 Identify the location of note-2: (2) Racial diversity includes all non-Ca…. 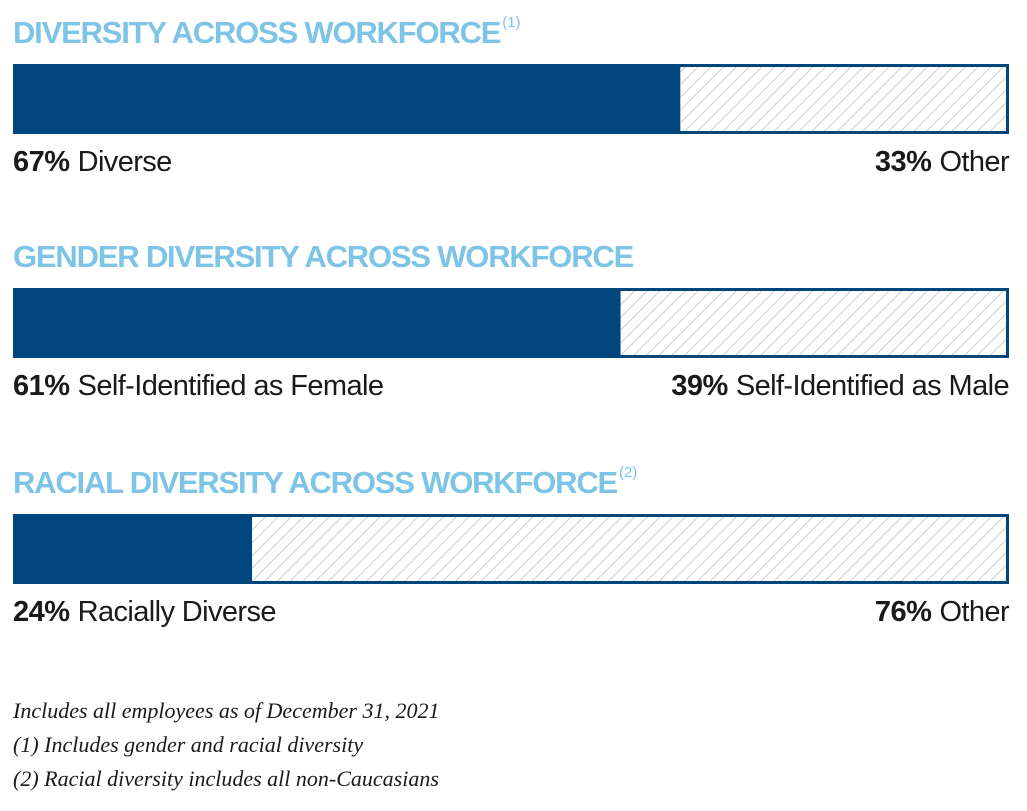
(226, 778).